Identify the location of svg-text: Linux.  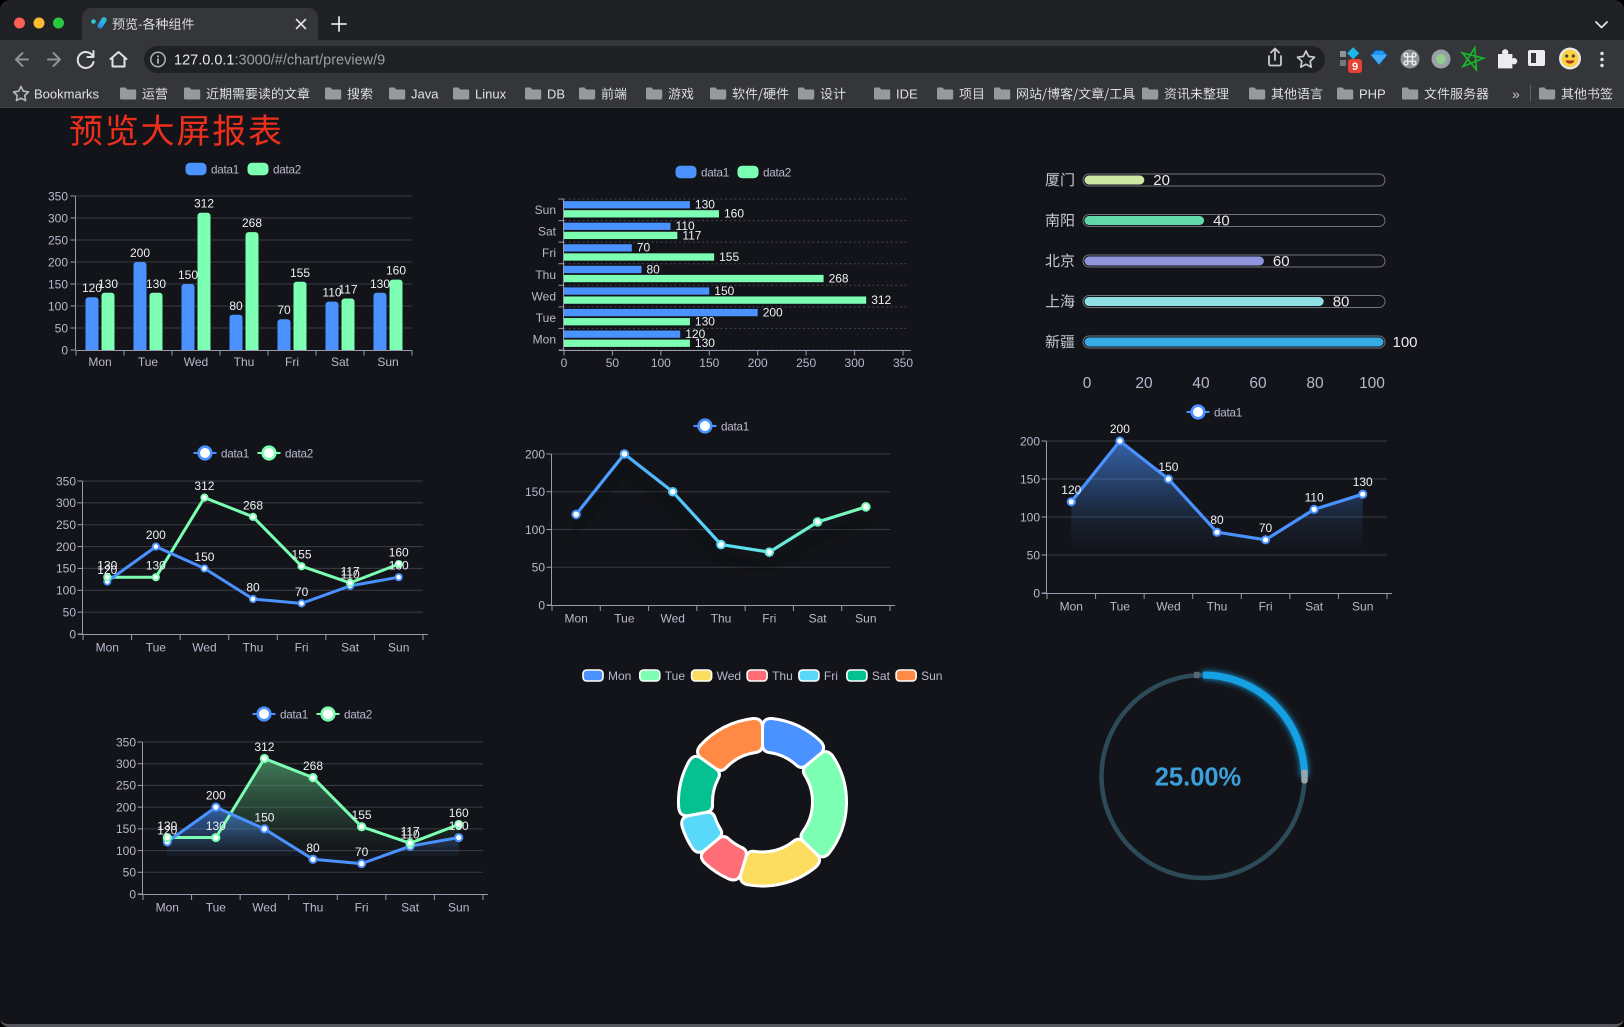
(491, 94).